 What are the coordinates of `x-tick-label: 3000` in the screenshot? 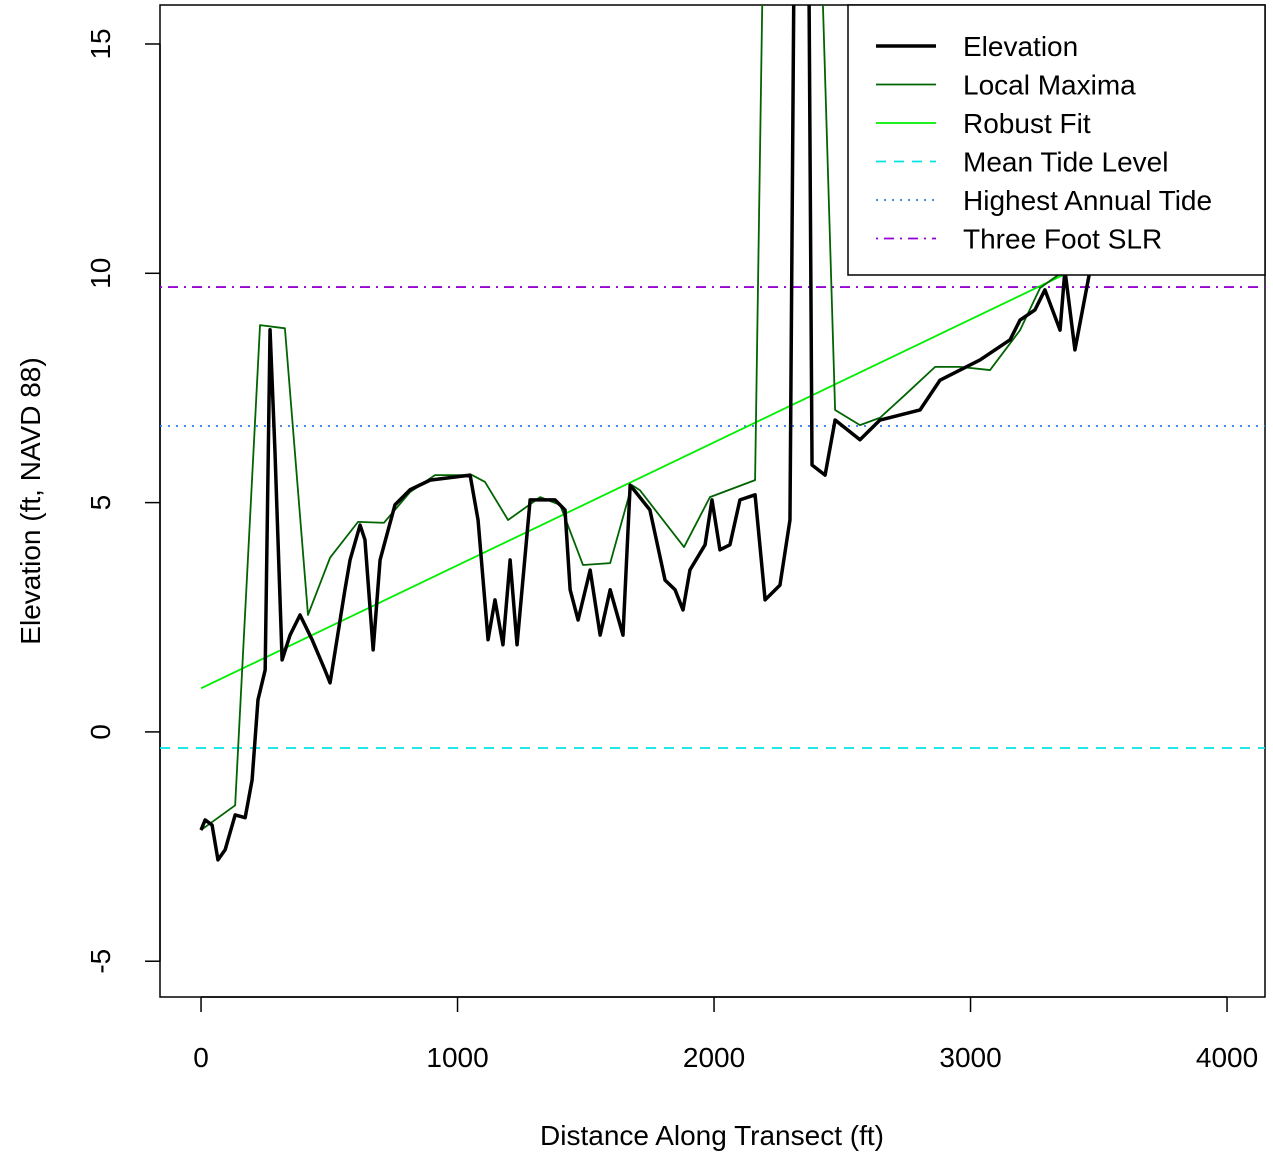 It's located at (970, 1057).